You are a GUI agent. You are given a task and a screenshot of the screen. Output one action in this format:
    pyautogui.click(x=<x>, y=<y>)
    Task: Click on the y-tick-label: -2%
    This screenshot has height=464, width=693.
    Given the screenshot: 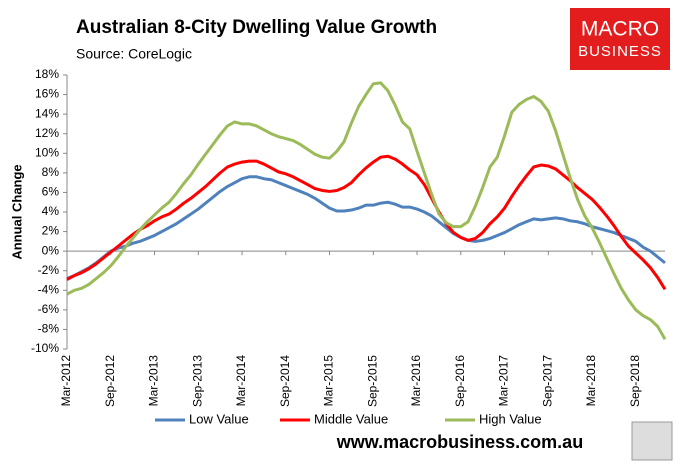 What is the action you would take?
    pyautogui.click(x=49, y=270)
    